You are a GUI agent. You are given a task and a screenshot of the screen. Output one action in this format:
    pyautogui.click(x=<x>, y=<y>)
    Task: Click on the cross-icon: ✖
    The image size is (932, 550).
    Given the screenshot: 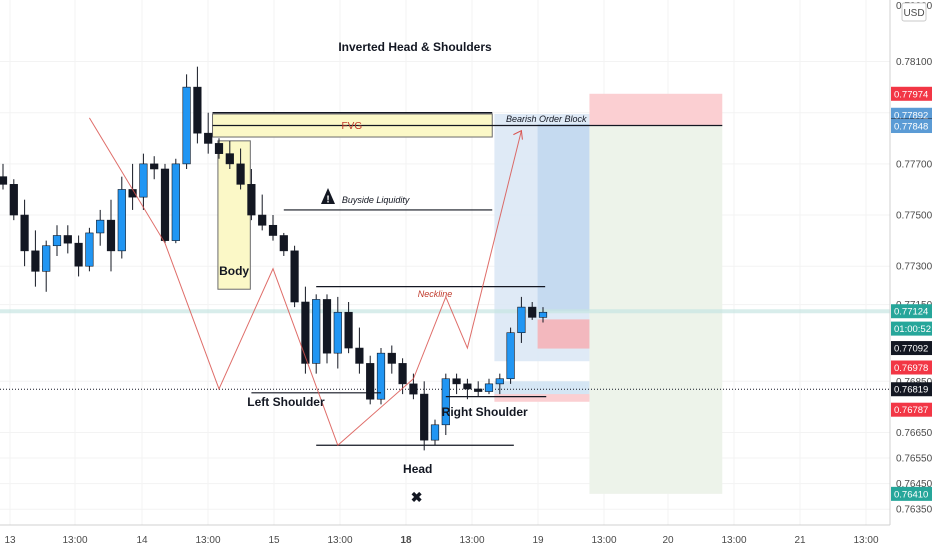 What is the action you would take?
    pyautogui.click(x=417, y=497)
    